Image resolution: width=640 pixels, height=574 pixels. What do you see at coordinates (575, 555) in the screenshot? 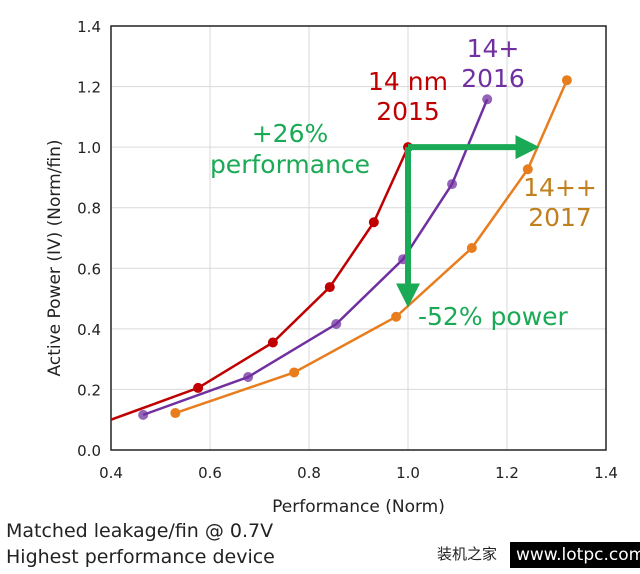
I see `watermark-url: www.lotpc.com` at bounding box center [575, 555].